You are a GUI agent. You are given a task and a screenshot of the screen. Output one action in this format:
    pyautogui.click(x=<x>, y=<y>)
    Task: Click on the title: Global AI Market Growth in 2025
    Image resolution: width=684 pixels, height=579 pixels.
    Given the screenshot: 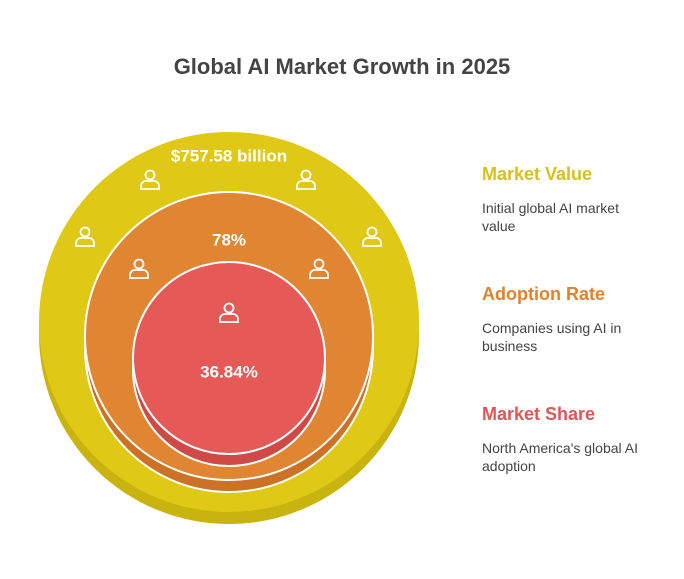 What is the action you would take?
    pyautogui.click(x=342, y=66)
    